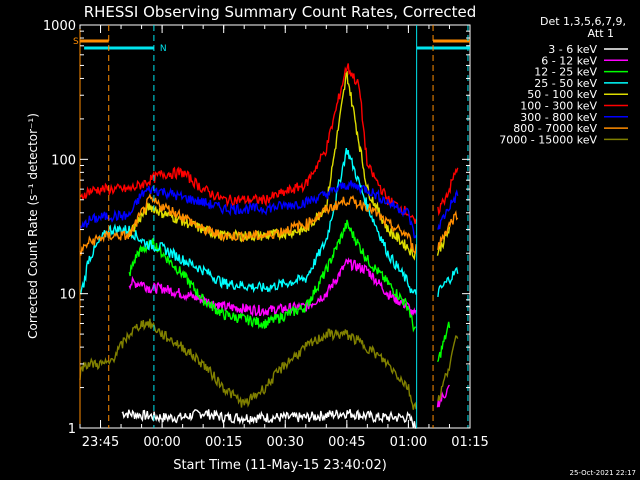  I want to click on series-300-800kev, so click(269, 209).